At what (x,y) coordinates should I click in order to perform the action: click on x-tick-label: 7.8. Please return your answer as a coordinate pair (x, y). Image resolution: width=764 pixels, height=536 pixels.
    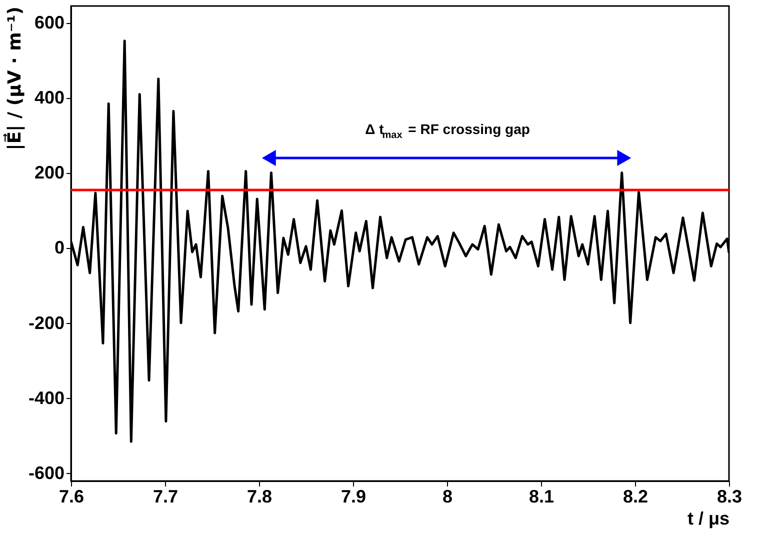
    Looking at the image, I should click on (259, 496).